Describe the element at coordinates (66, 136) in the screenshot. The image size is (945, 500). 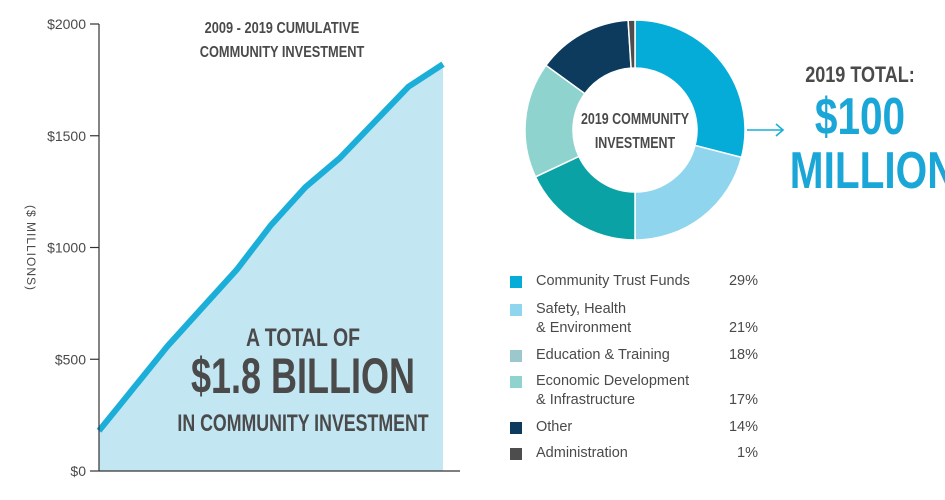
I see `y-tick-label: $1500` at that location.